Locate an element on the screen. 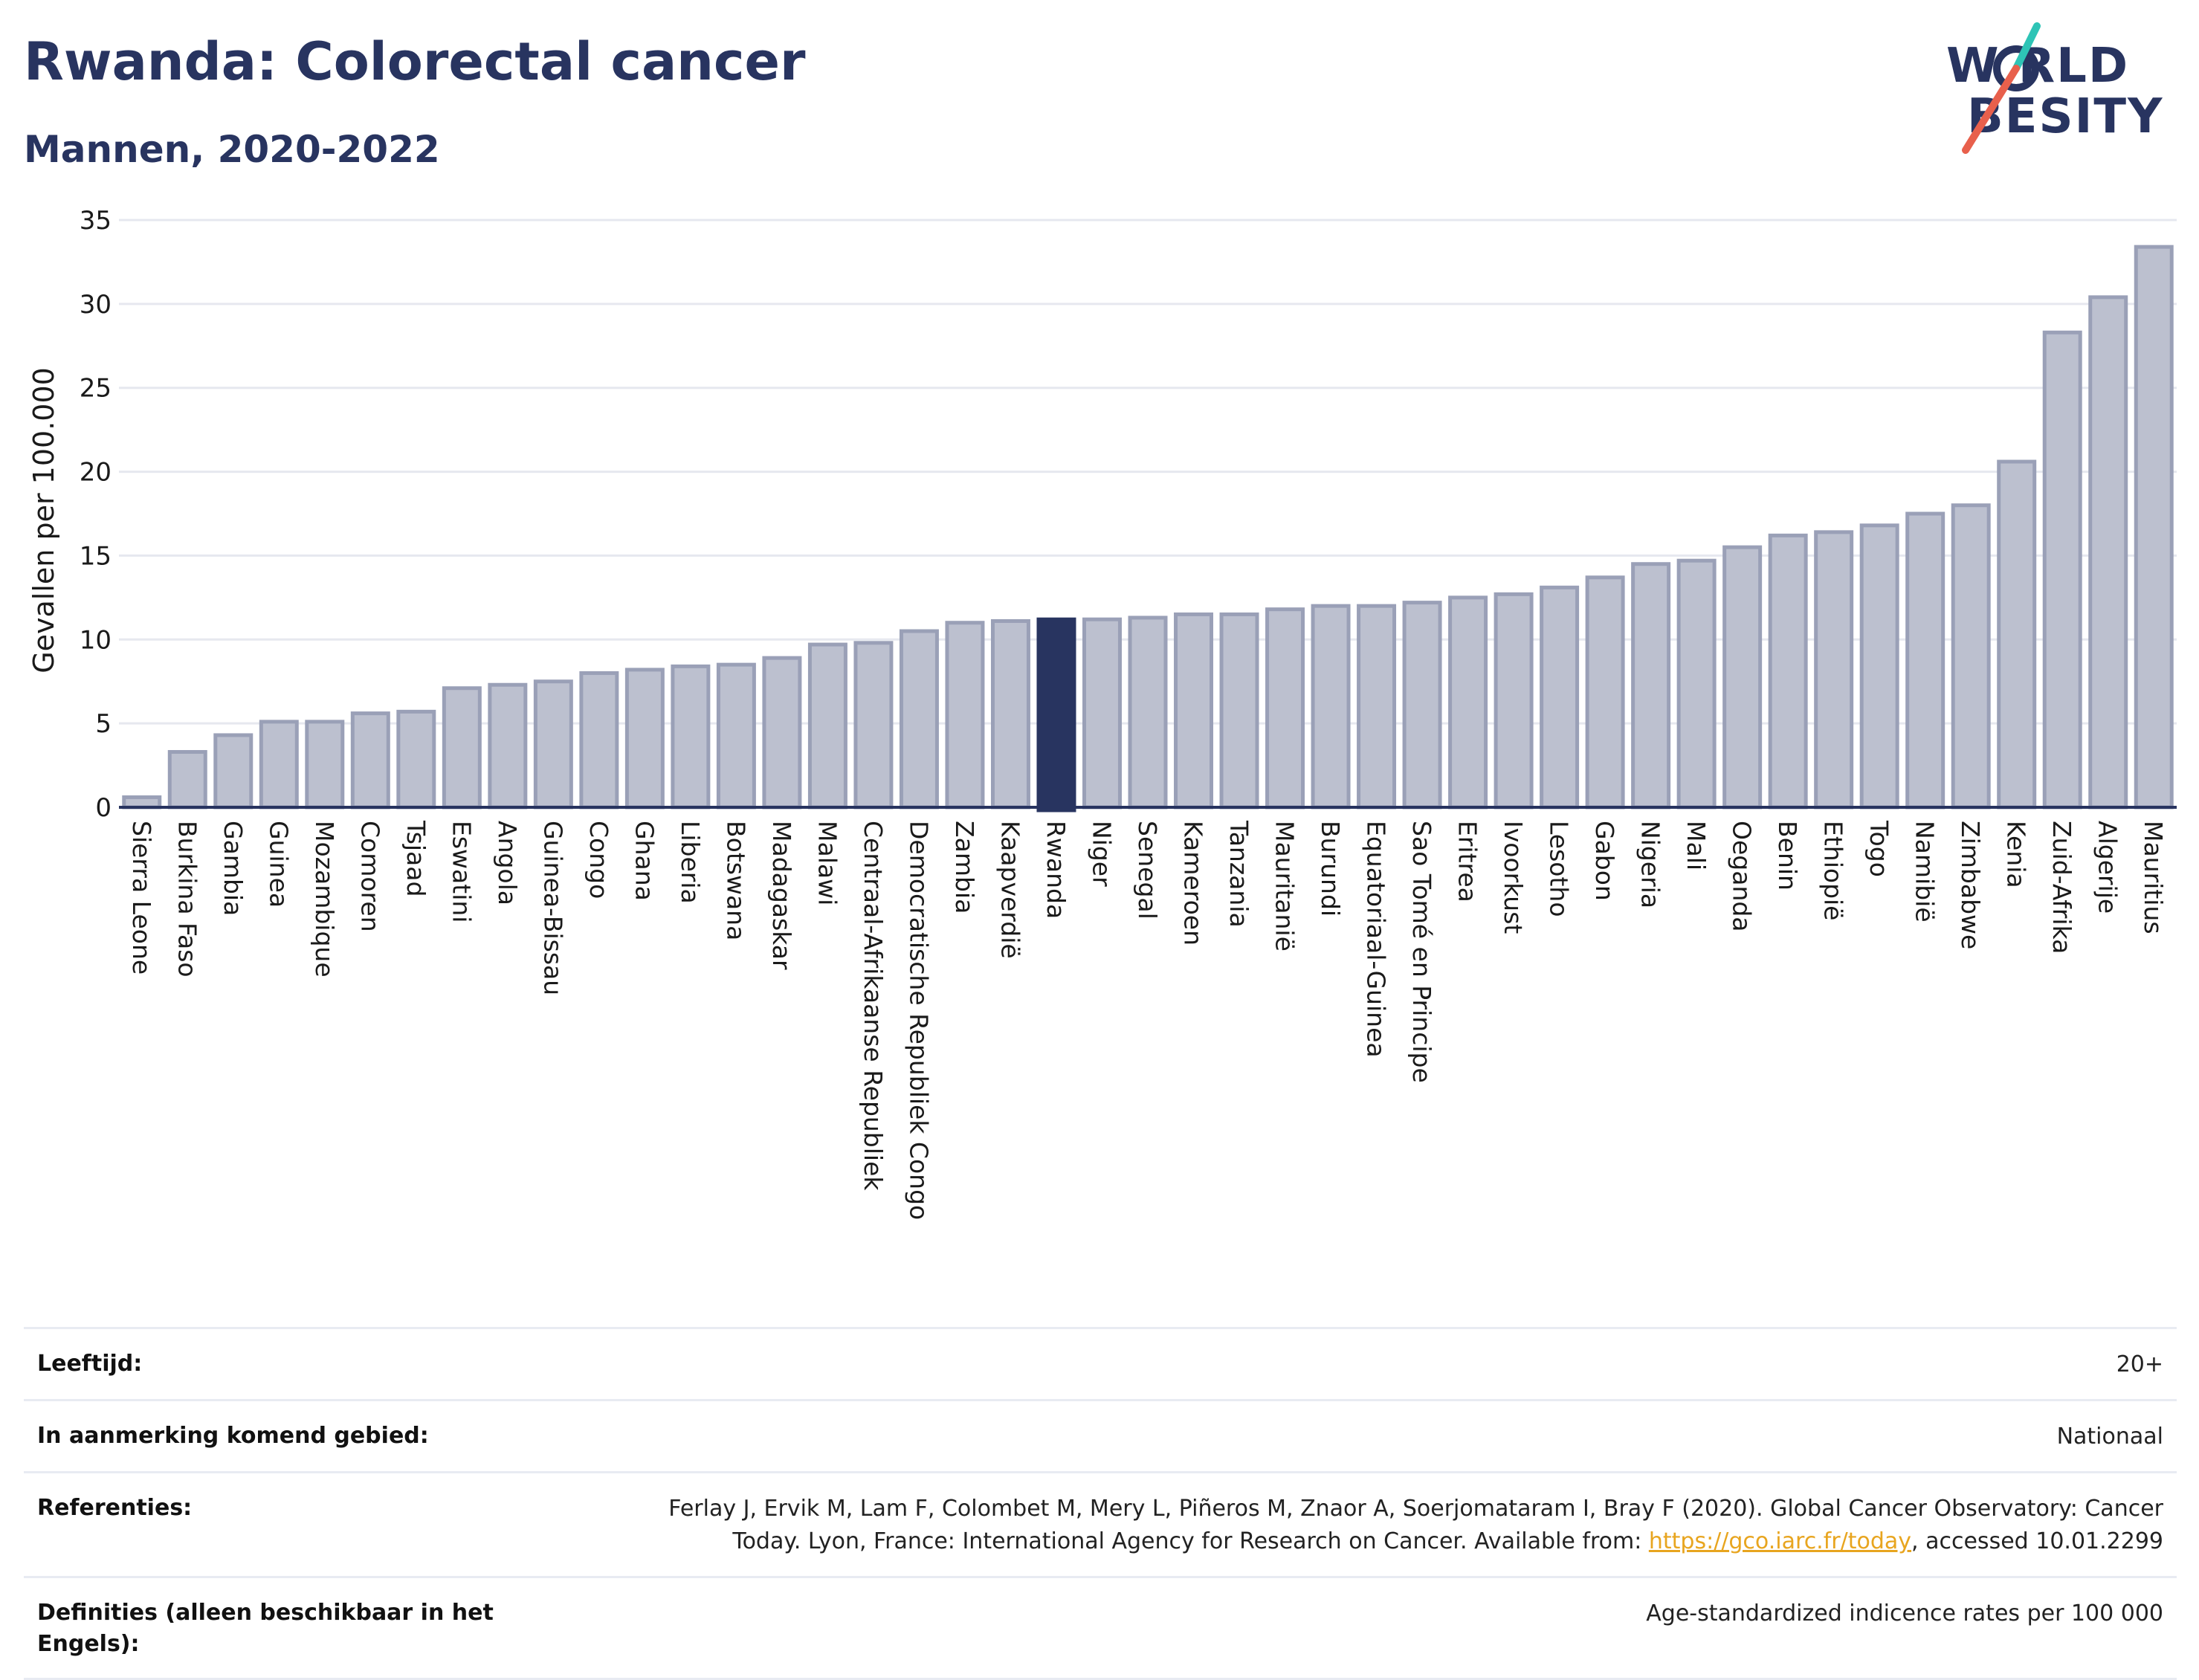  y-tick-label: 25 is located at coordinates (96, 389).